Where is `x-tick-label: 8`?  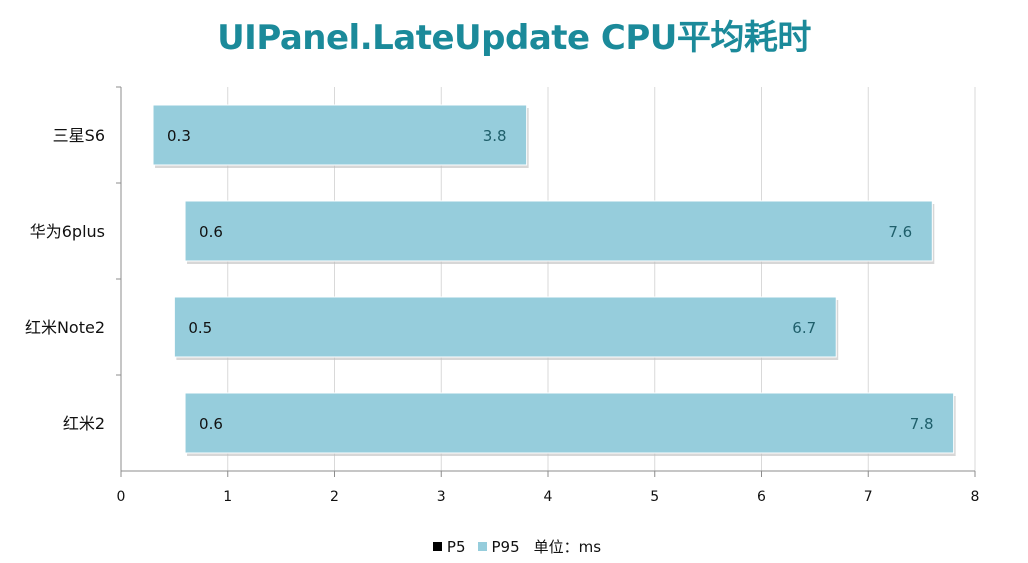
x-tick-label: 8 is located at coordinates (975, 497).